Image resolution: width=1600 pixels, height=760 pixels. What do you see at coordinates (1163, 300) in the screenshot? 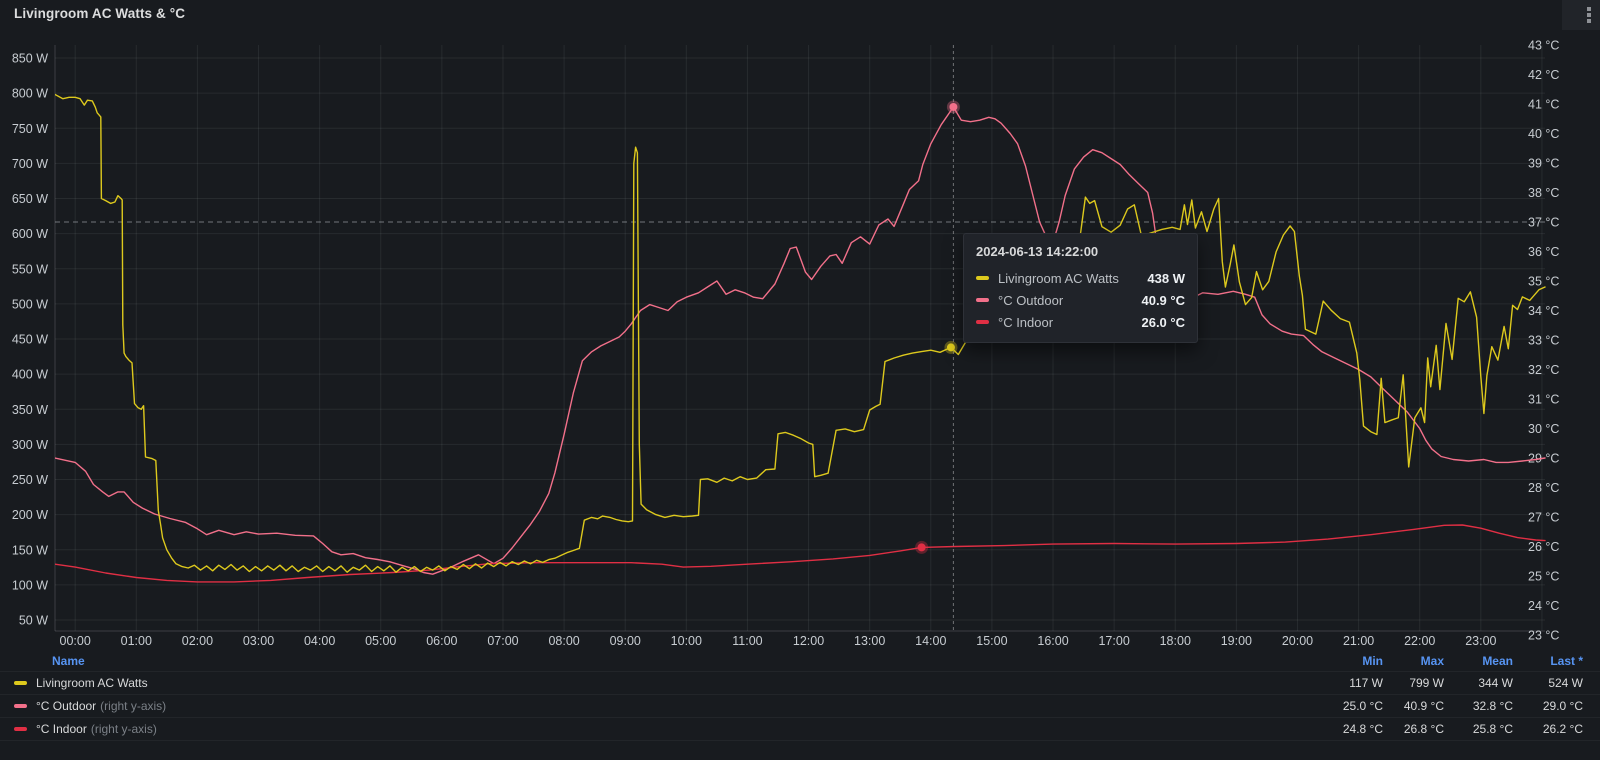
I see `tooltip-series-value: 40.9 °C` at bounding box center [1163, 300].